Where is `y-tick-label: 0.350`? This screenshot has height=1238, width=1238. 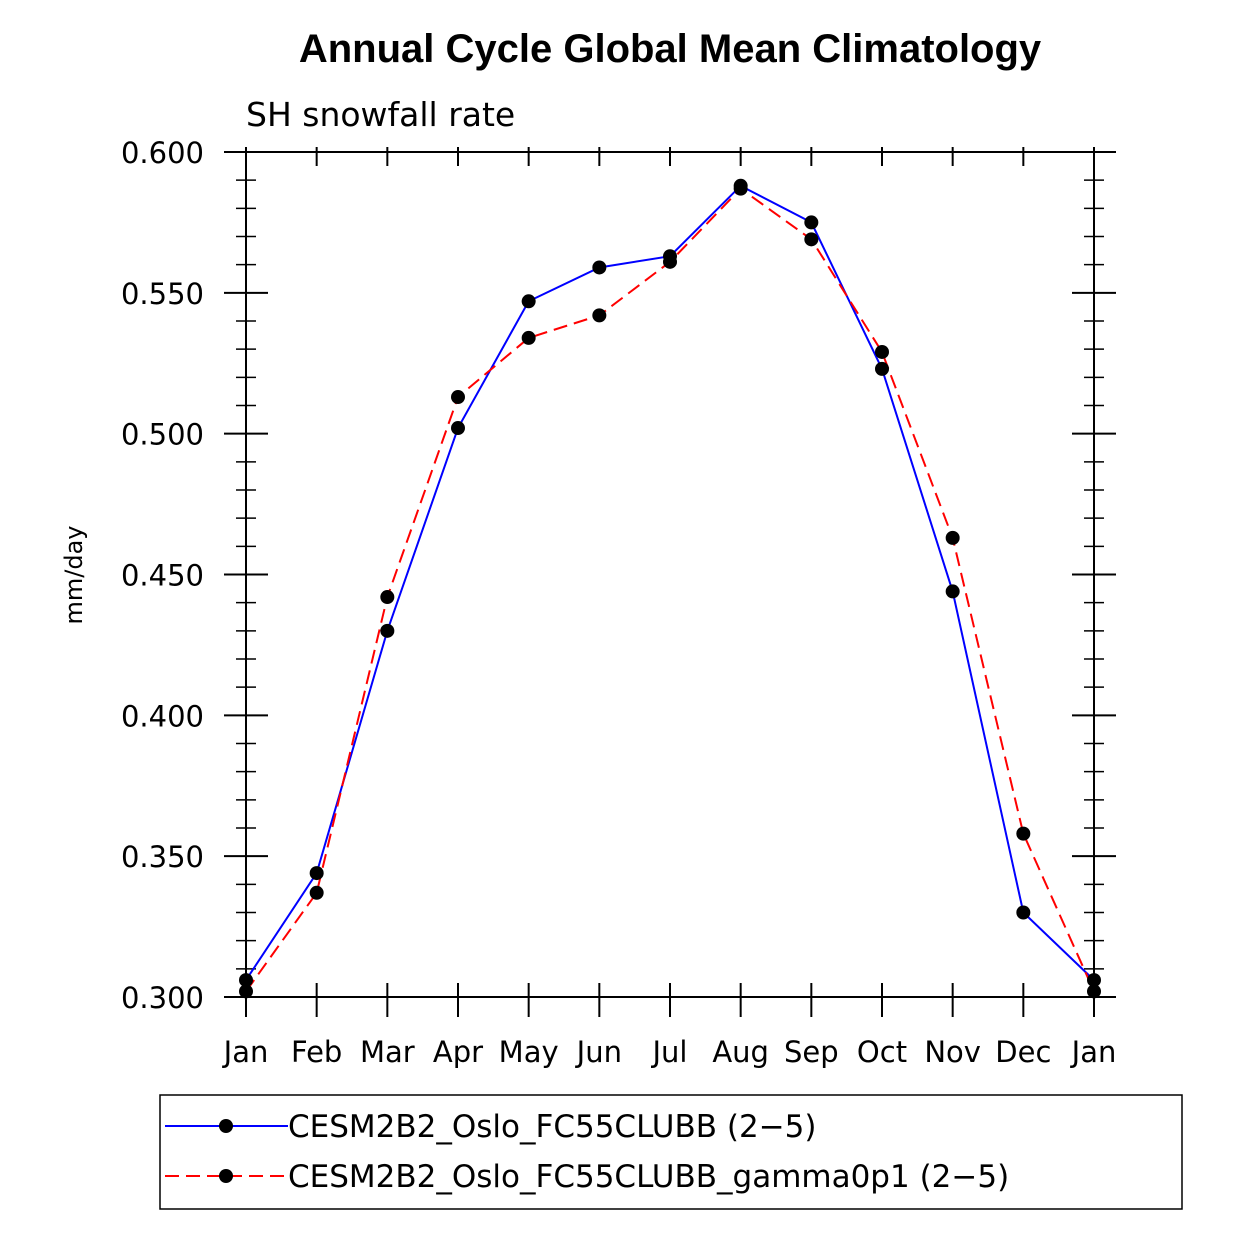
y-tick-label: 0.350 is located at coordinates (162, 857).